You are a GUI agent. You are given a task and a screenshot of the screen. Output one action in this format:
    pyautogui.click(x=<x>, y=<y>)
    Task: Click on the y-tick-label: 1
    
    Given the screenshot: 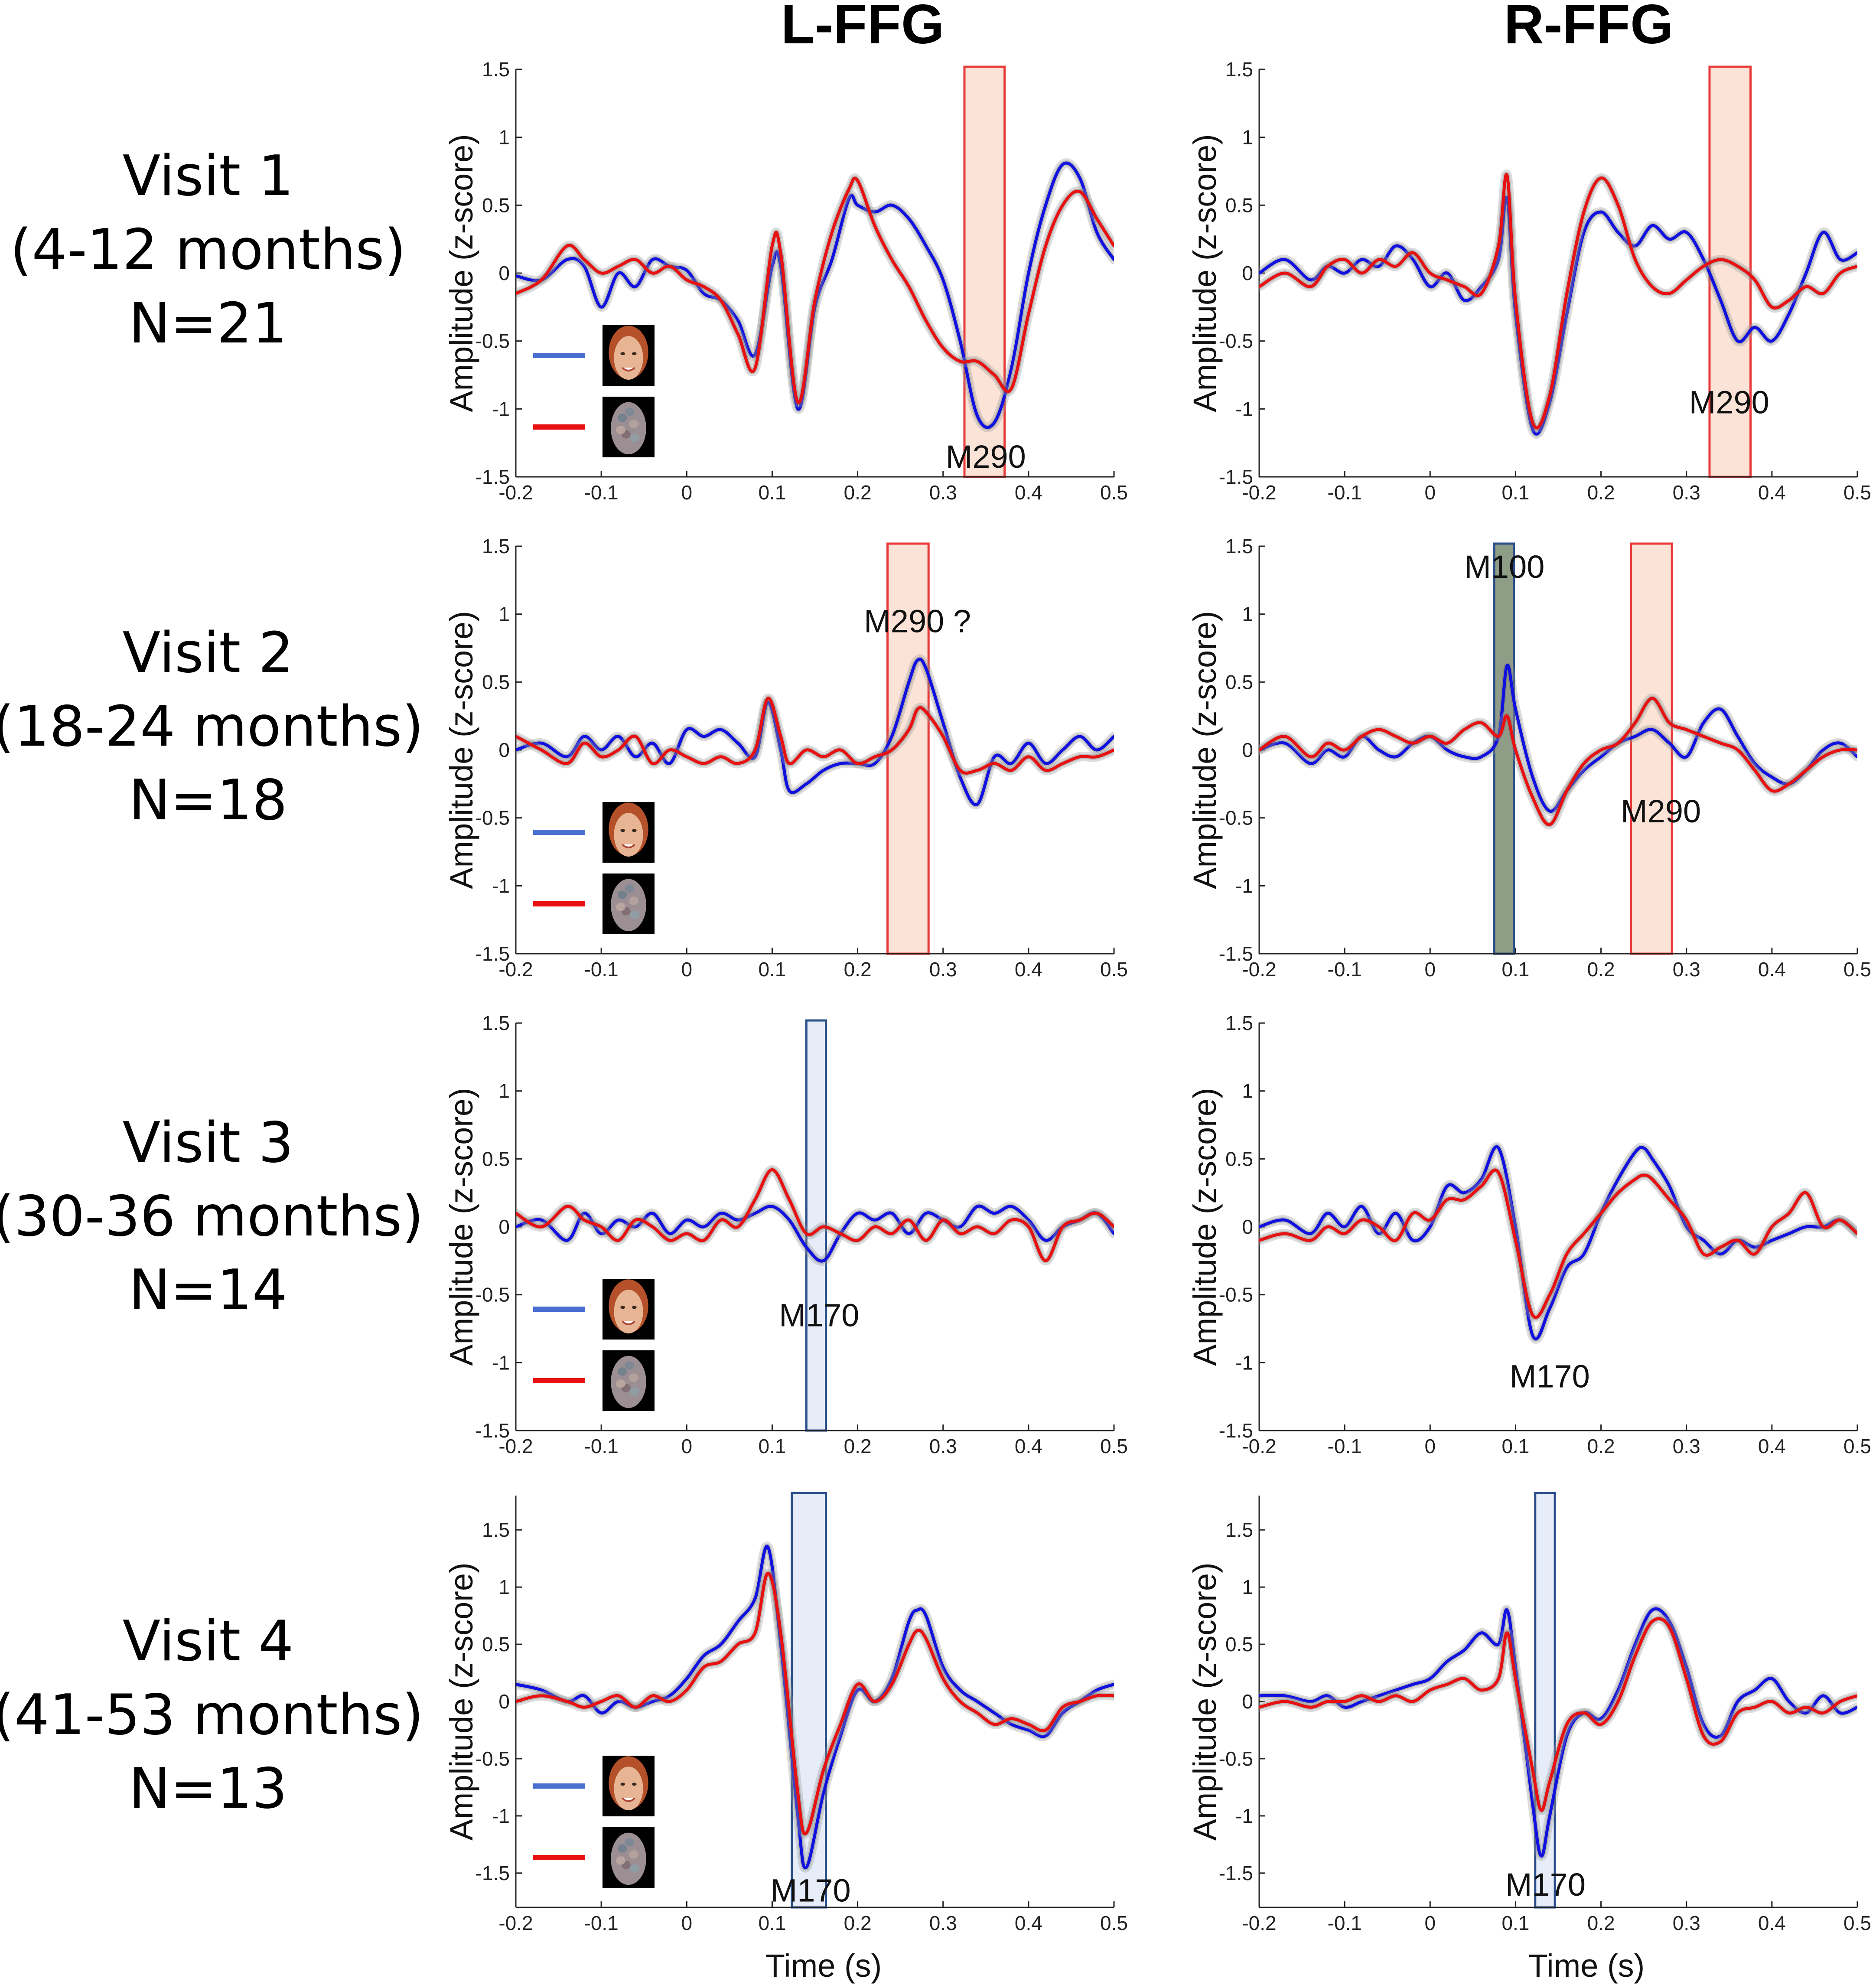 What is the action you would take?
    pyautogui.click(x=504, y=614)
    